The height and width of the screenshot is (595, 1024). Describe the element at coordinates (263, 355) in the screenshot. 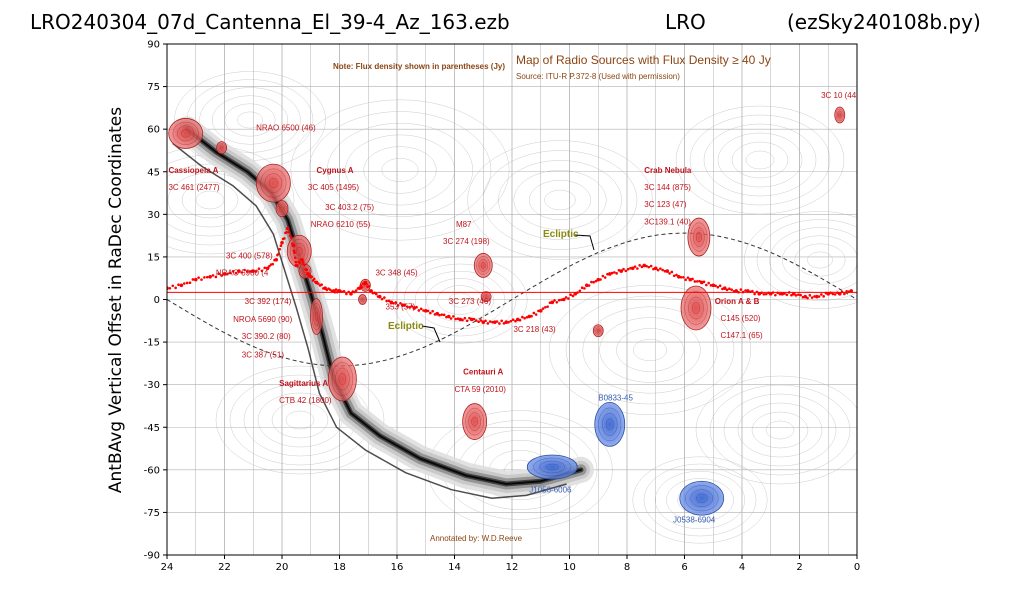

I see `source-label: 3C 387 (51)` at that location.